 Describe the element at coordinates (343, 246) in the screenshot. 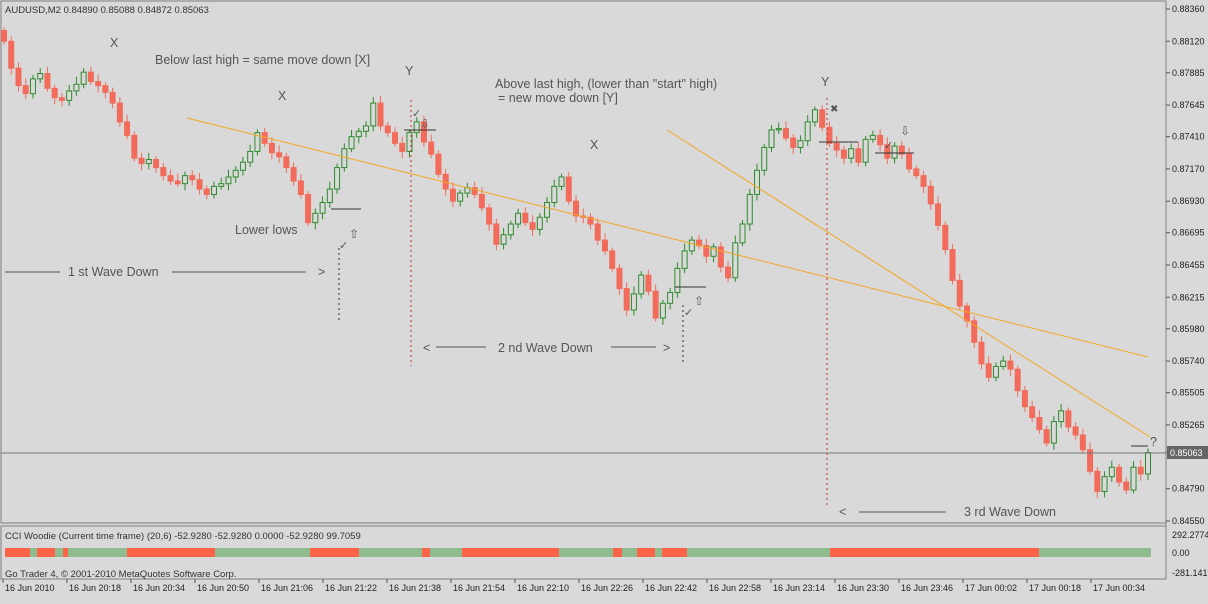

I see `check-icon: ✓` at that location.